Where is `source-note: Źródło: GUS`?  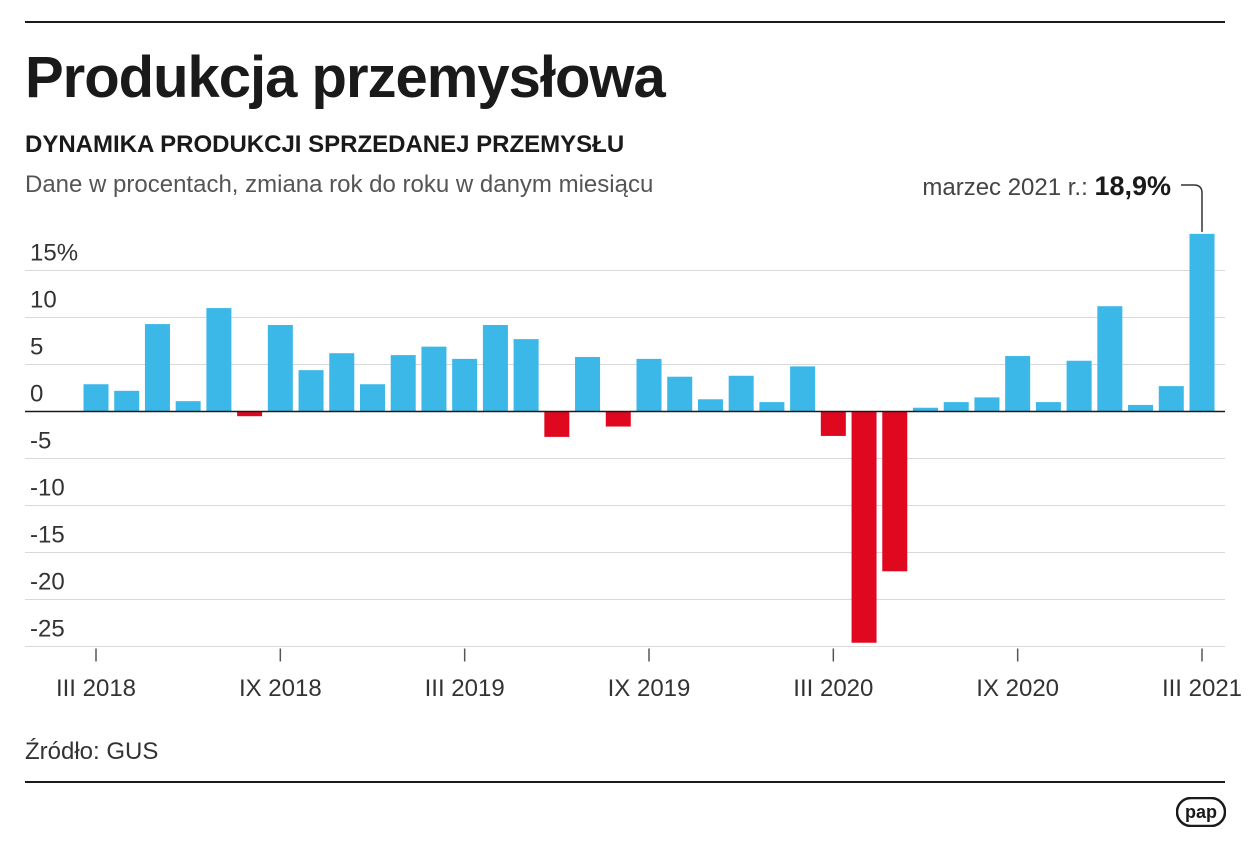 source-note: Źródło: GUS is located at coordinates (92, 751).